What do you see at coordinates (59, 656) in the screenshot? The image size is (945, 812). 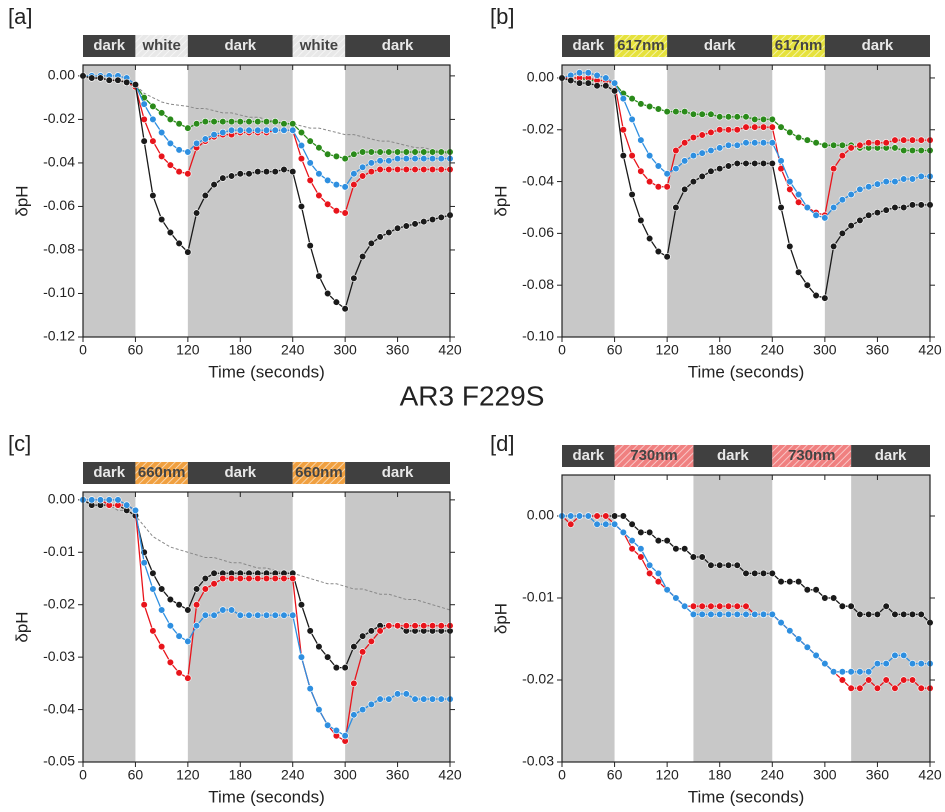 I see `y-tick-label: -0.03` at bounding box center [59, 656].